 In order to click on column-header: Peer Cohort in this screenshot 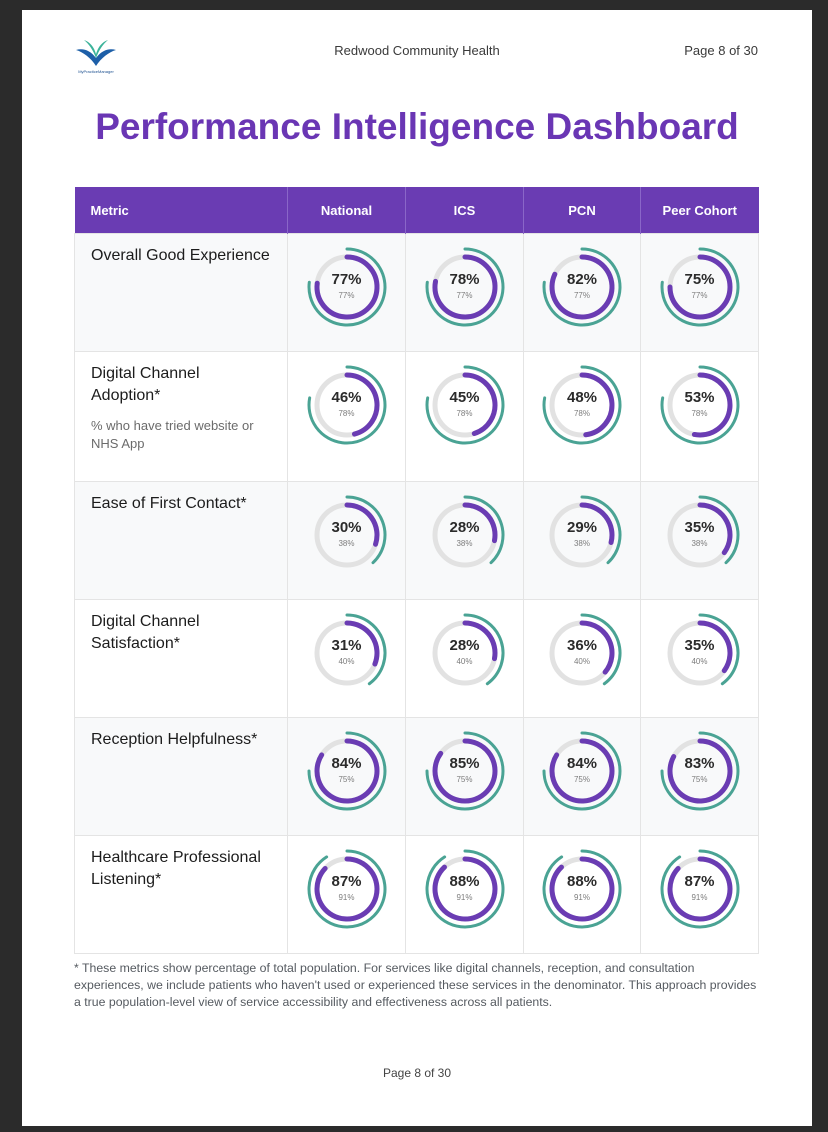, I will do `click(699, 210)`.